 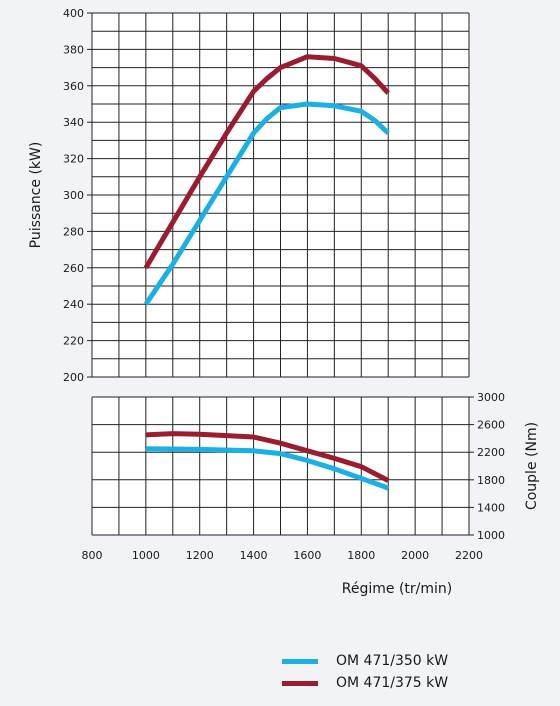 What do you see at coordinates (73, 122) in the screenshot?
I see `y-tick-label: 340` at bounding box center [73, 122].